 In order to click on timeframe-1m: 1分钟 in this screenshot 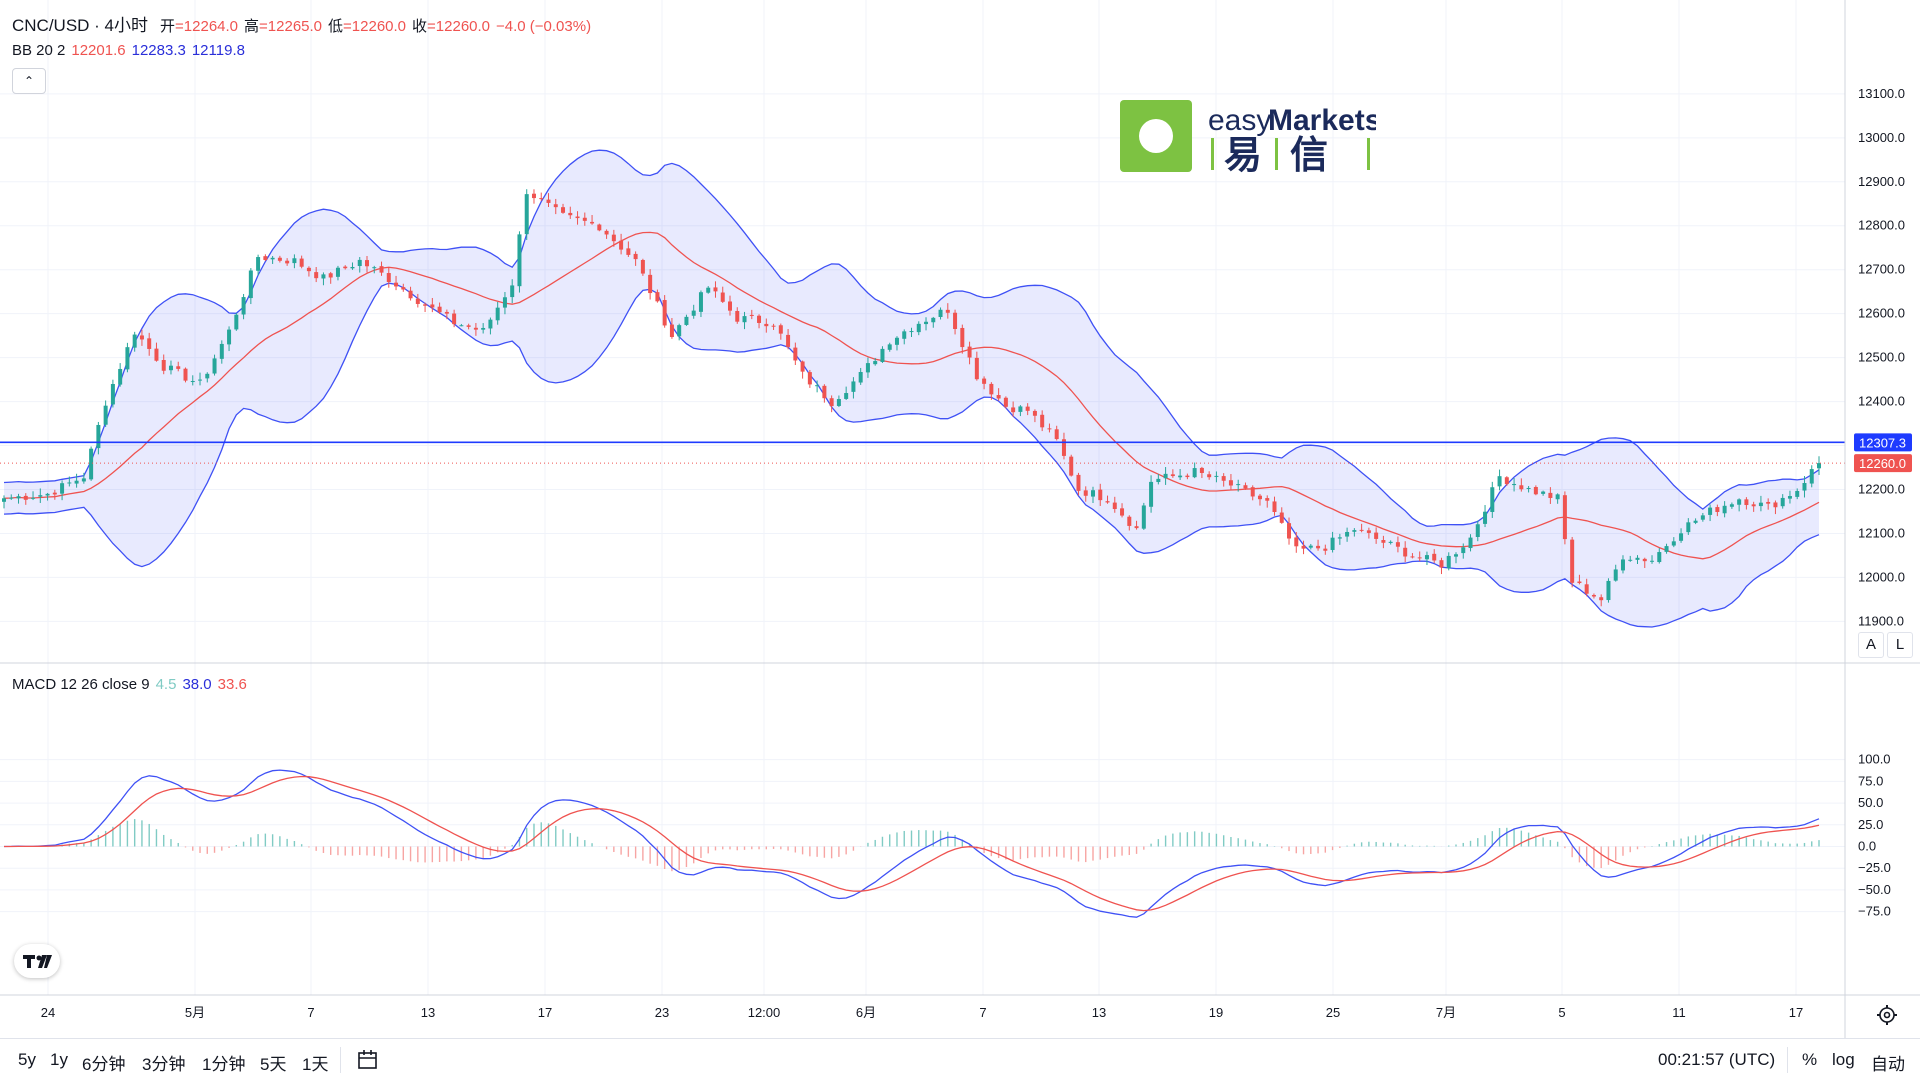, I will do `click(224, 1064)`.